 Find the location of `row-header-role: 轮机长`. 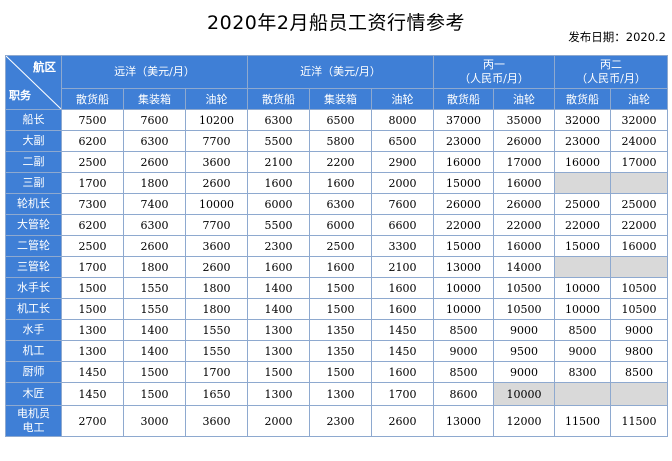

row-header-role: 轮机长 is located at coordinates (33, 204).